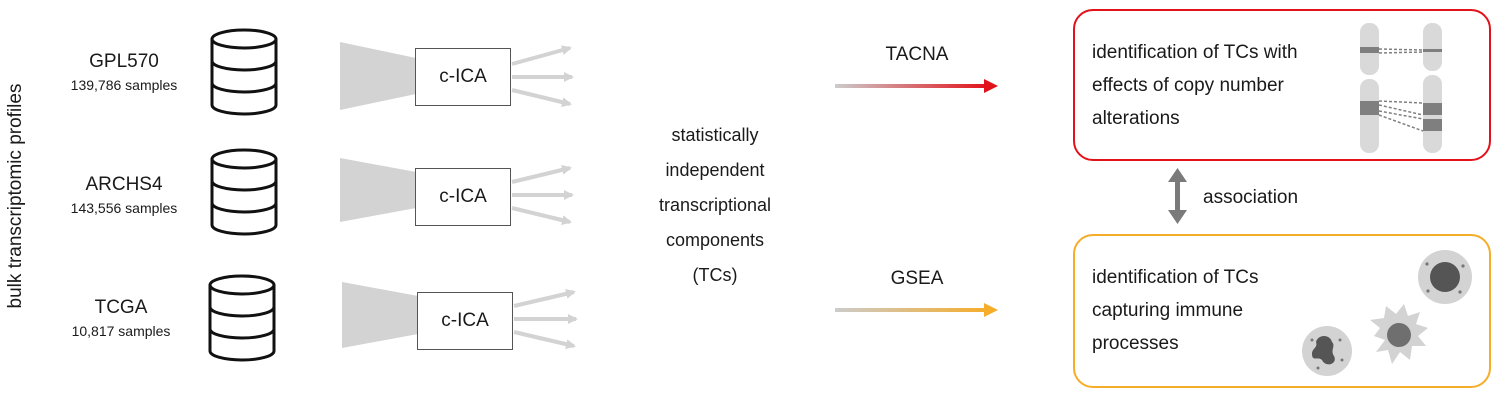  Describe the element at coordinates (124, 208) in the screenshot. I see `dataset-count-archs4: 143,556 samples` at that location.